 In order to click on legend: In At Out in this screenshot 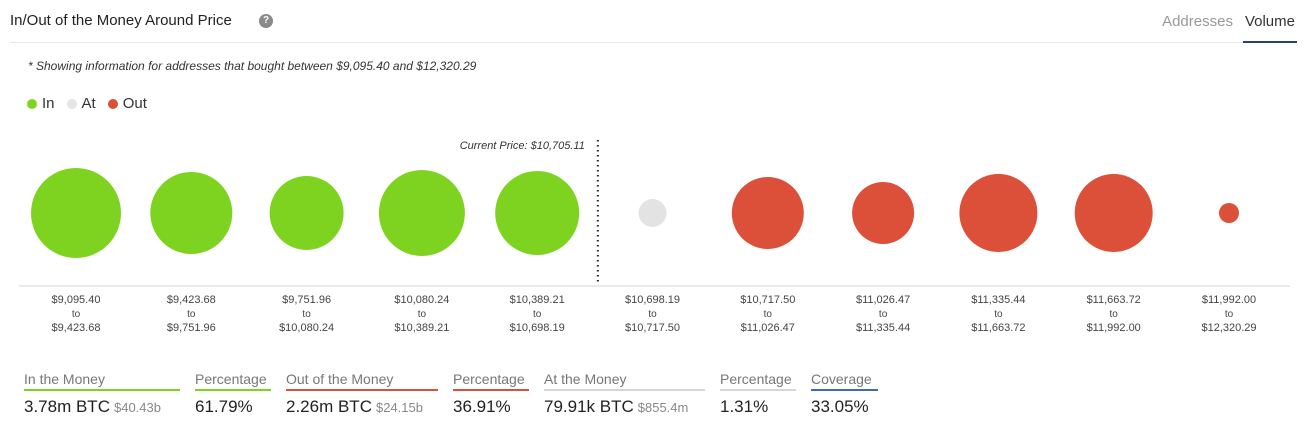, I will do `click(93, 103)`.